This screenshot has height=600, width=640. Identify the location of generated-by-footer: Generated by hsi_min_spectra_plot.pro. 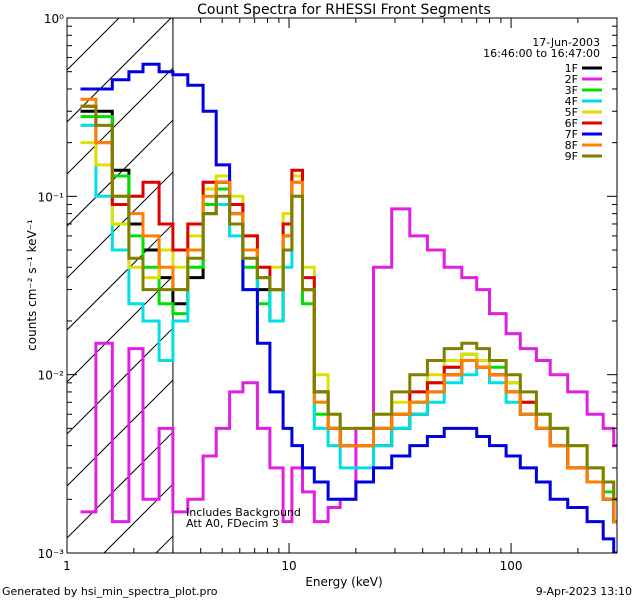
(110, 591).